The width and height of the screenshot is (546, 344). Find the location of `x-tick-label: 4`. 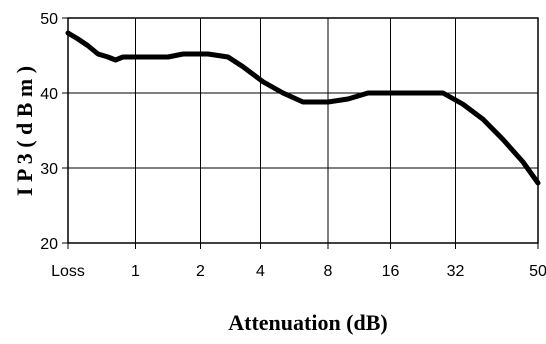

x-tick-label: 4 is located at coordinates (260, 271).